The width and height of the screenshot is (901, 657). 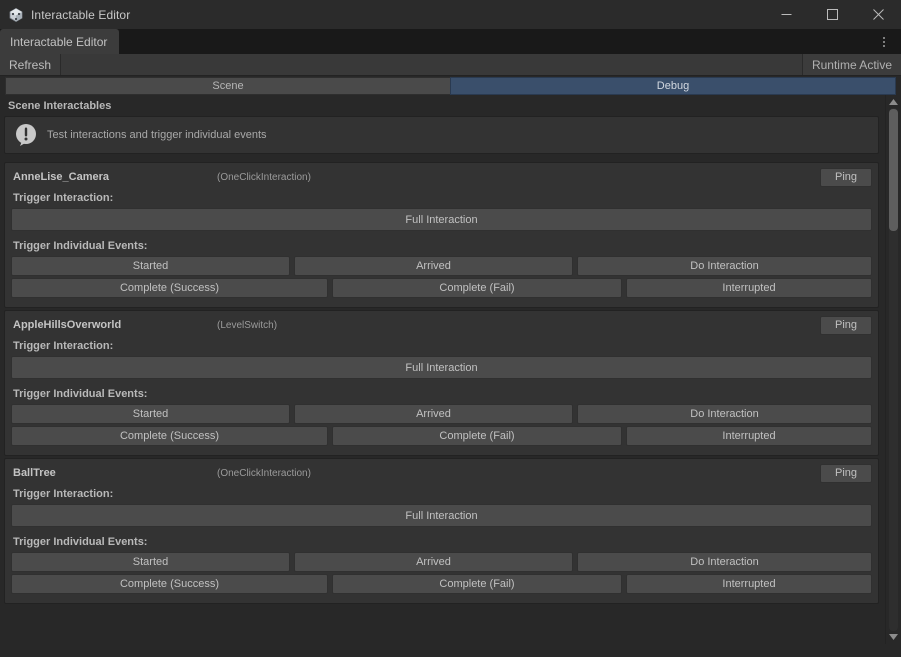 I want to click on mode-toggle-group: Scene Debug, so click(x=450, y=85).